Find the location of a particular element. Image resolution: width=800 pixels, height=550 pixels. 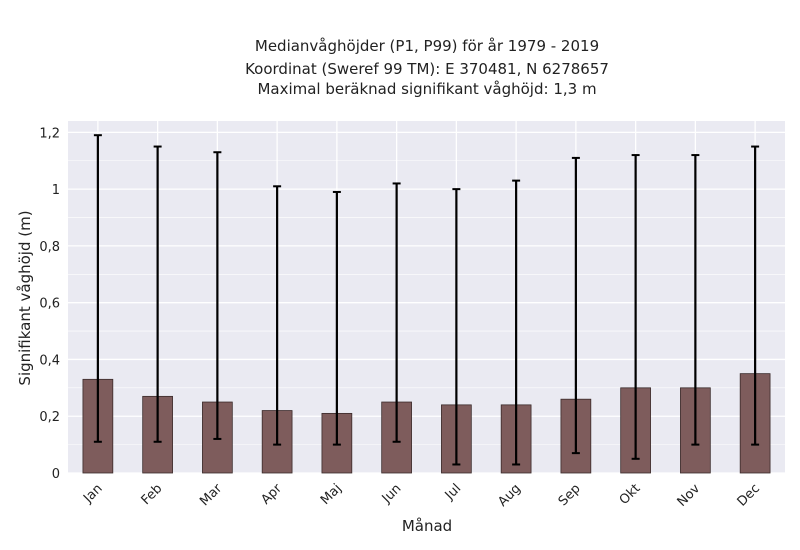

y-tick-label: 0,8 is located at coordinates (49, 247).